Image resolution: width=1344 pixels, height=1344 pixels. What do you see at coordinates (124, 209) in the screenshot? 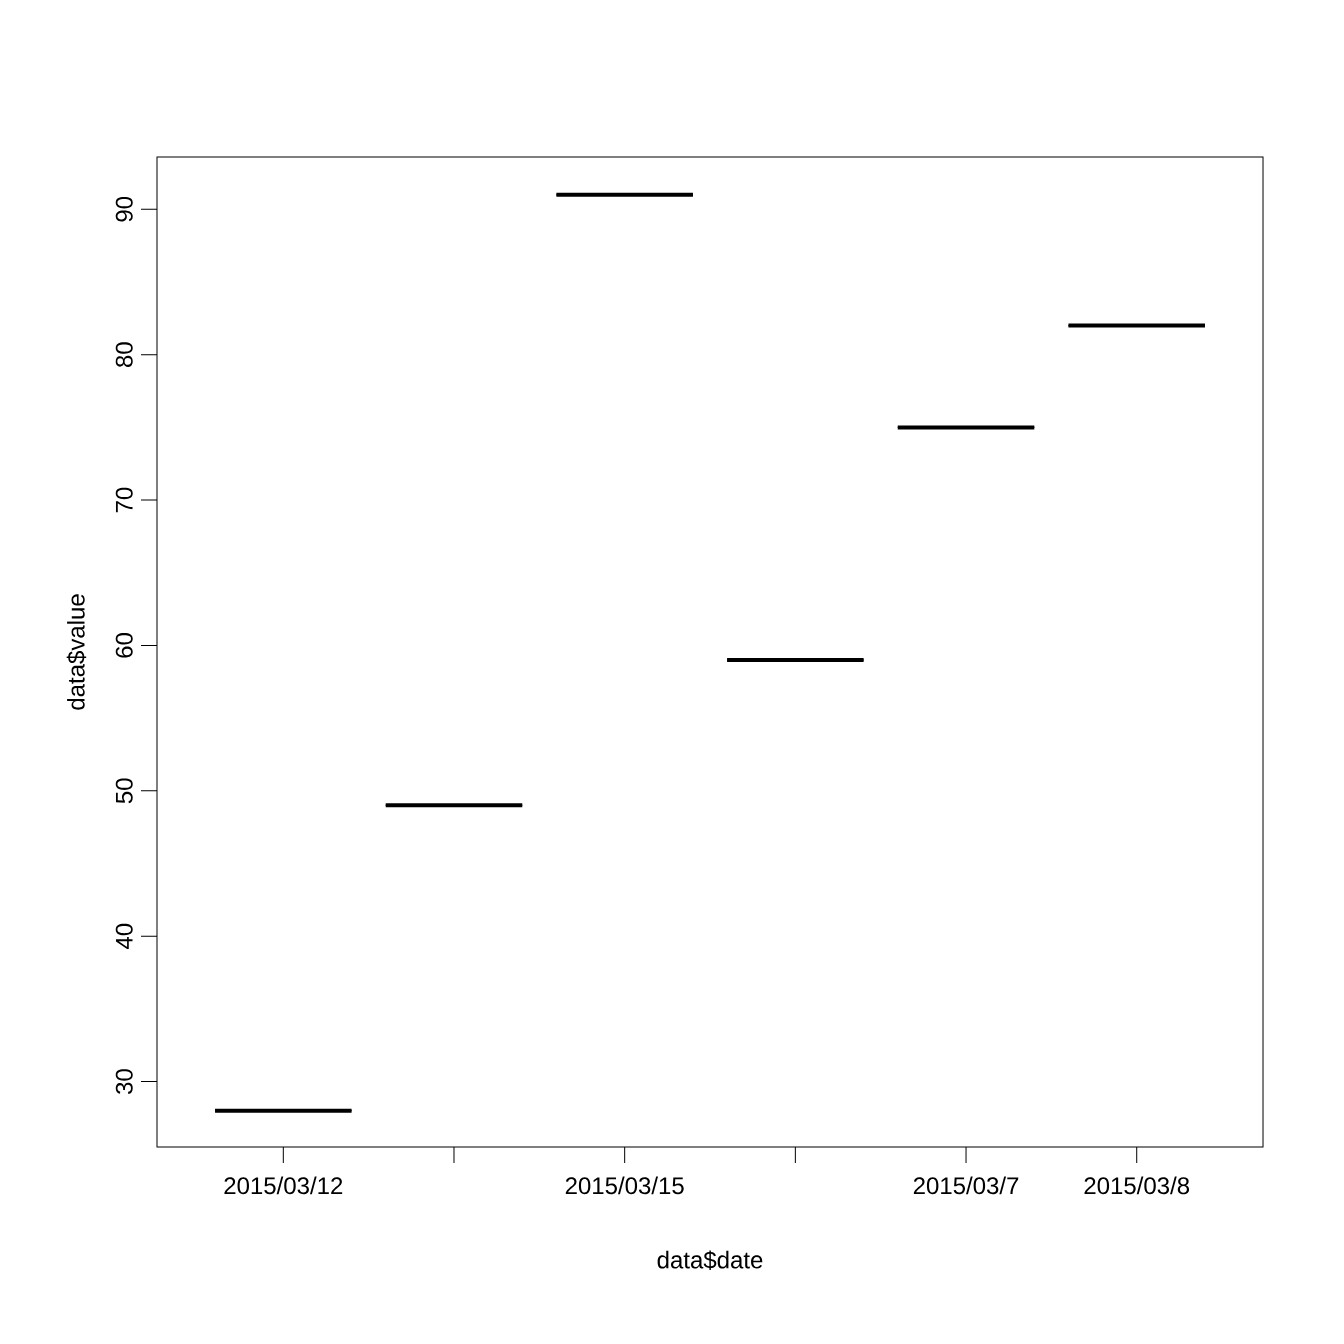
I see `y-tick-label: 90` at bounding box center [124, 209].